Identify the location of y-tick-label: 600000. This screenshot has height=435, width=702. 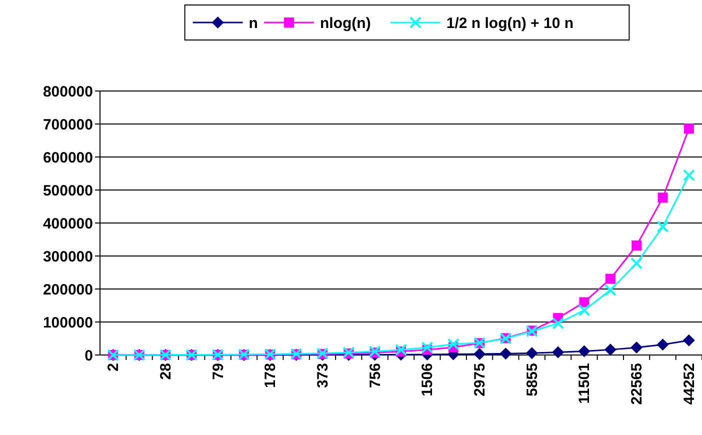
(67, 157).